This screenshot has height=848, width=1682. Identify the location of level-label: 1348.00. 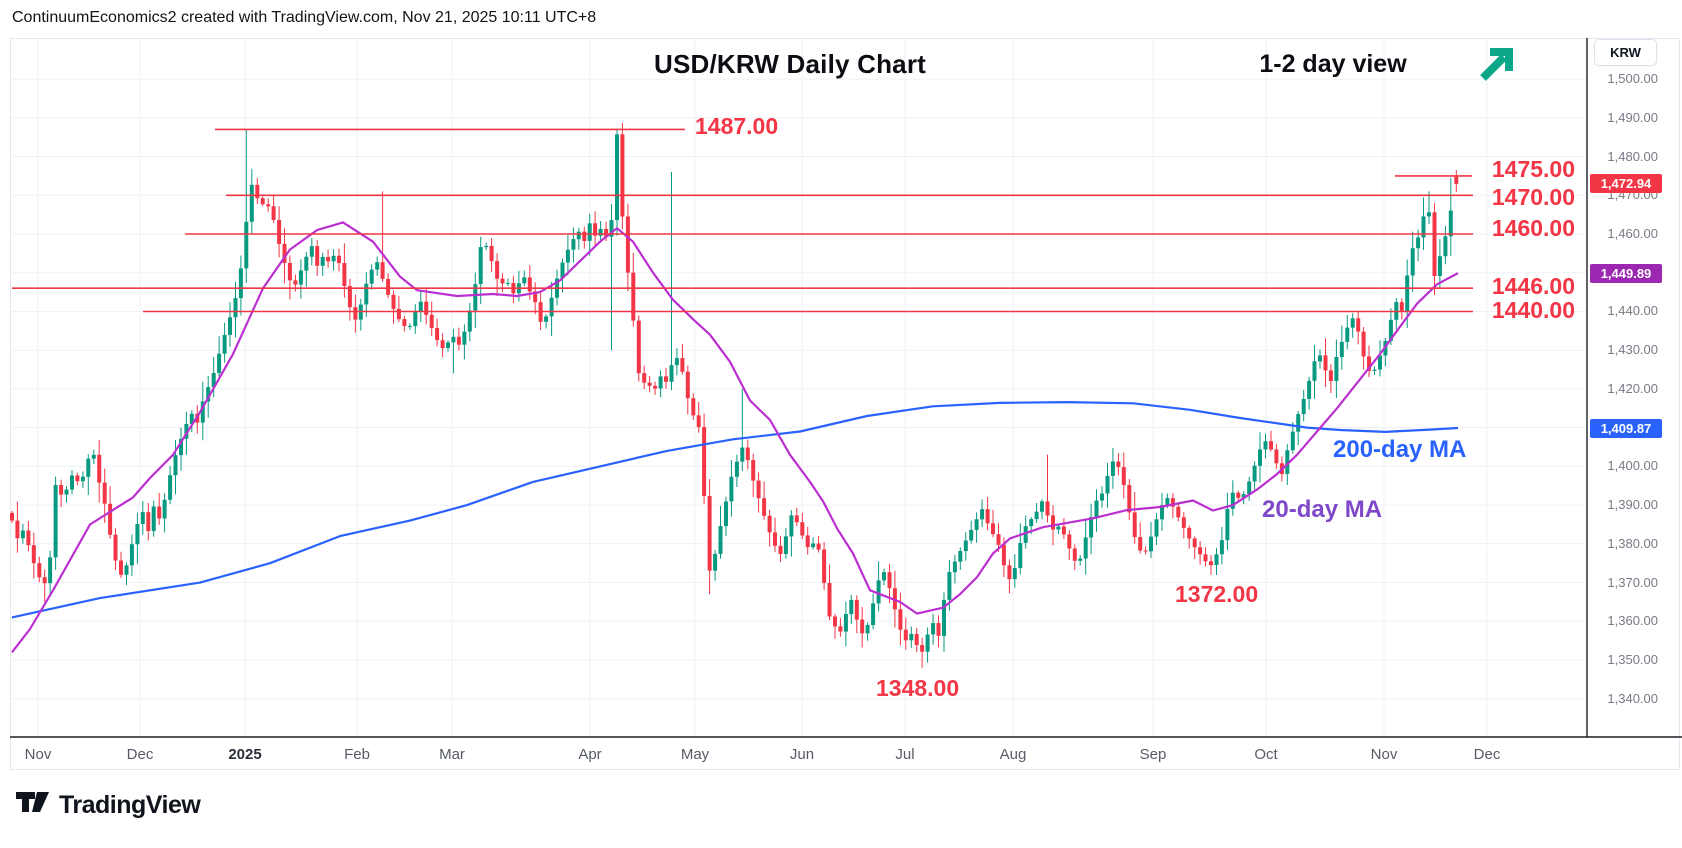
(918, 688).